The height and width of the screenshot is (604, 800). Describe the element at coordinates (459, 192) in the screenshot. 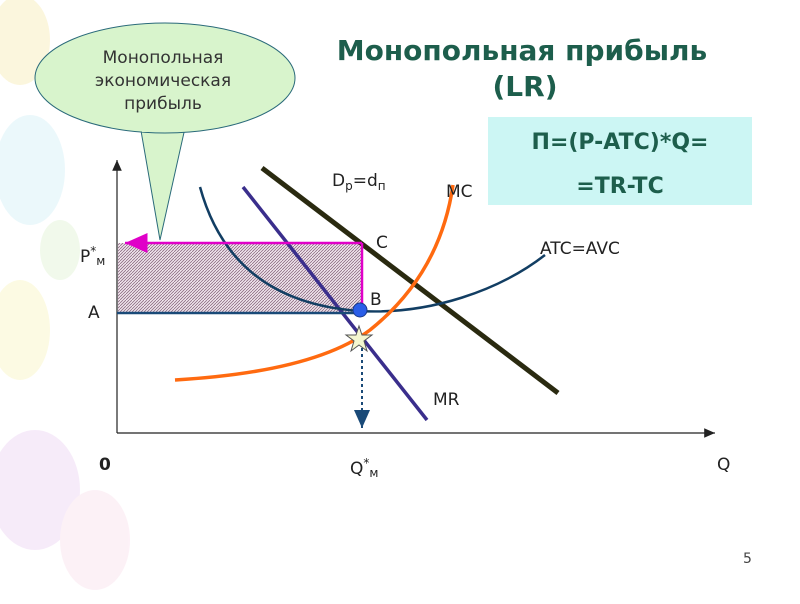

I see `mc-label: MC` at that location.